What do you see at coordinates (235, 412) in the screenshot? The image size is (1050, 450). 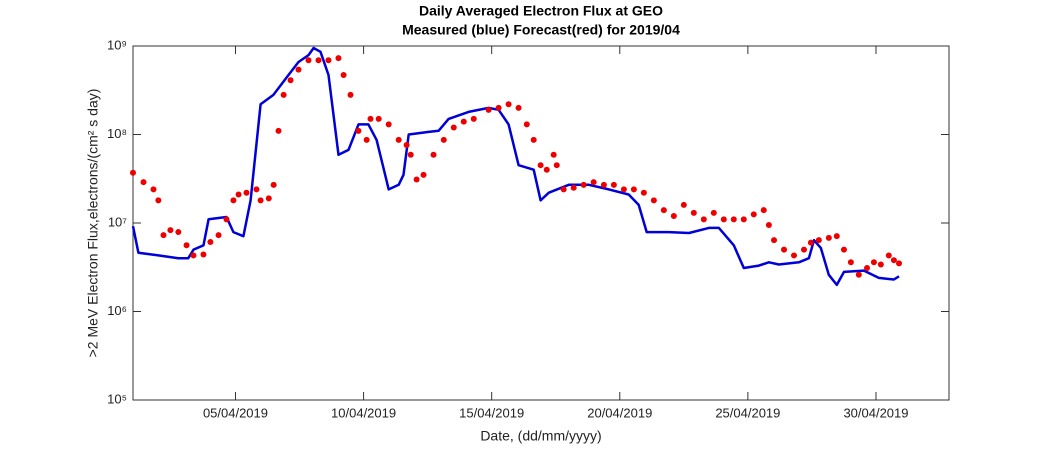 I see `x-tick-label: 05/04/2019` at bounding box center [235, 412].